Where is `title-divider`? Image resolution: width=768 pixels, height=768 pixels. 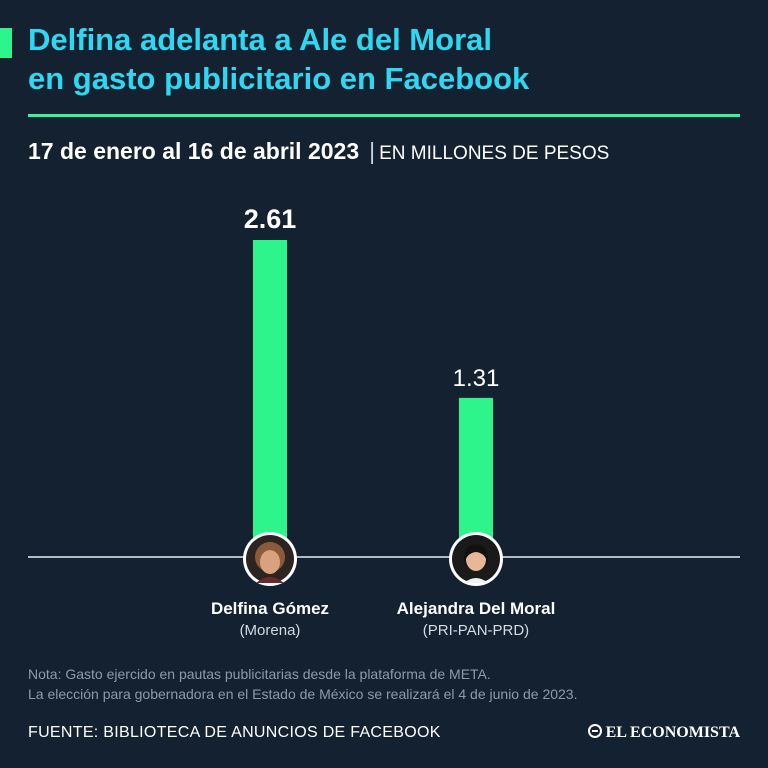
title-divider is located at coordinates (384, 115).